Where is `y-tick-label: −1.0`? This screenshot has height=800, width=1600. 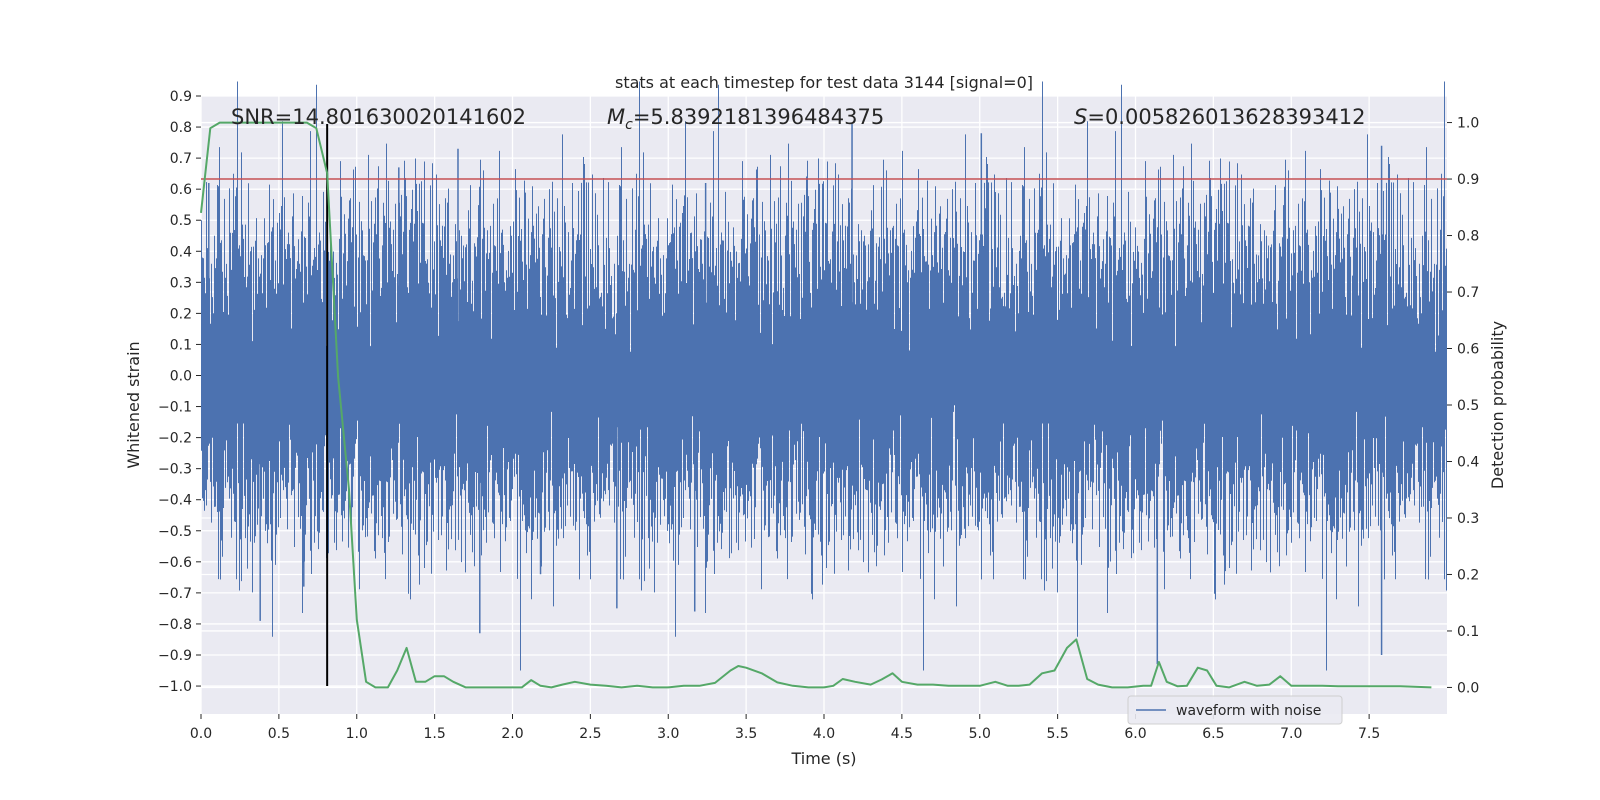 y-tick-label: −1.0 is located at coordinates (175, 687).